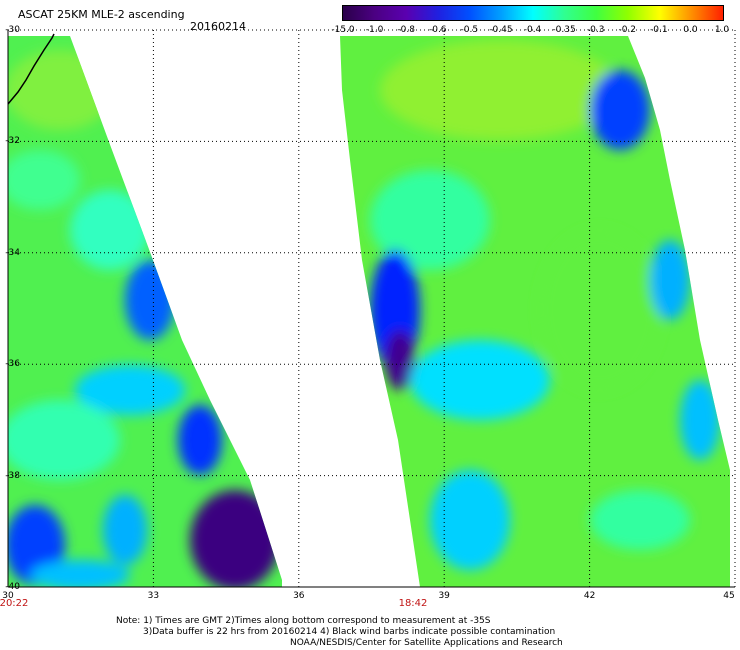  Describe the element at coordinates (299, 596) in the screenshot. I see `longitude-tick-label: 36` at that location.